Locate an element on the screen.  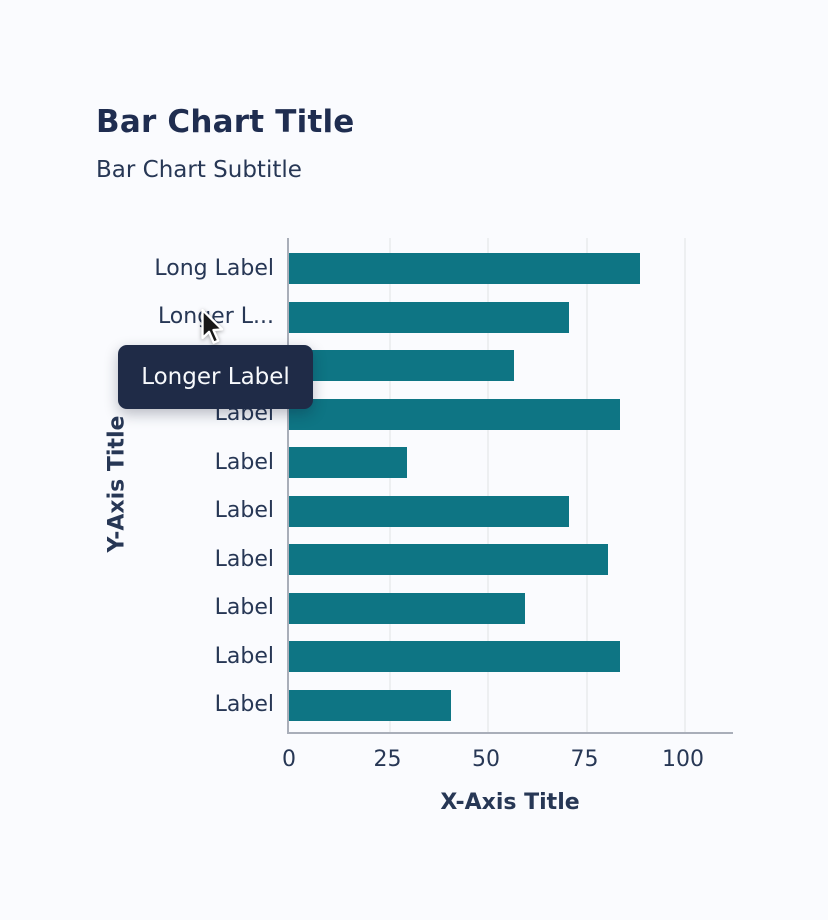
tooltip-text: Longer Label is located at coordinates (215, 377).